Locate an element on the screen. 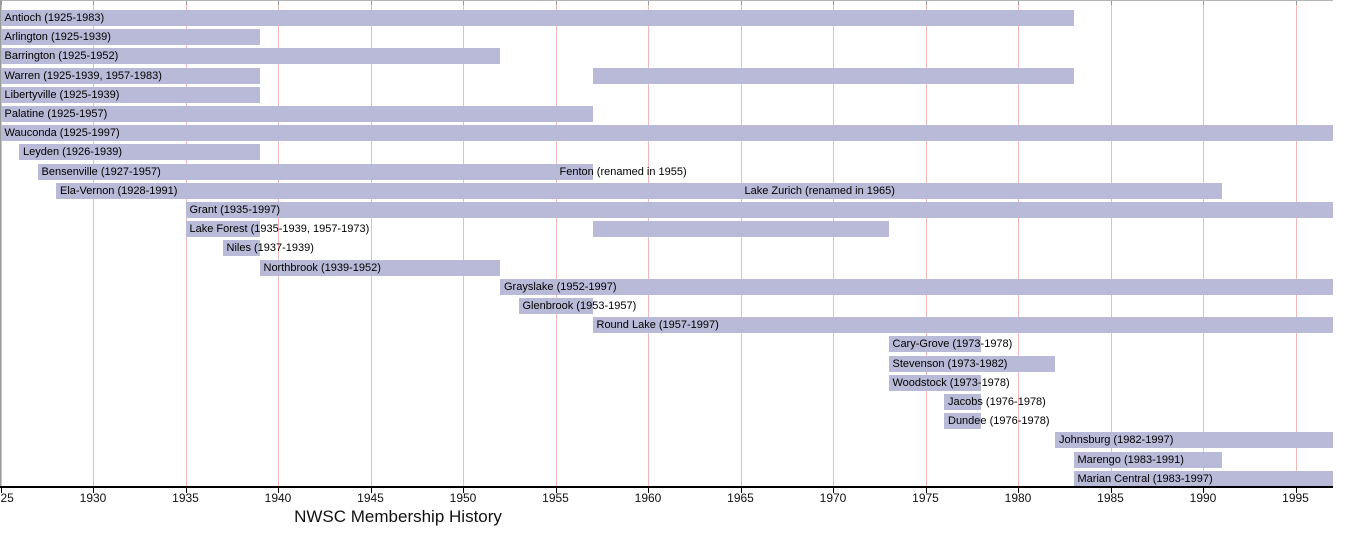 This screenshot has width=1350, height=535. x-tick-label: 1990 is located at coordinates (1203, 498).